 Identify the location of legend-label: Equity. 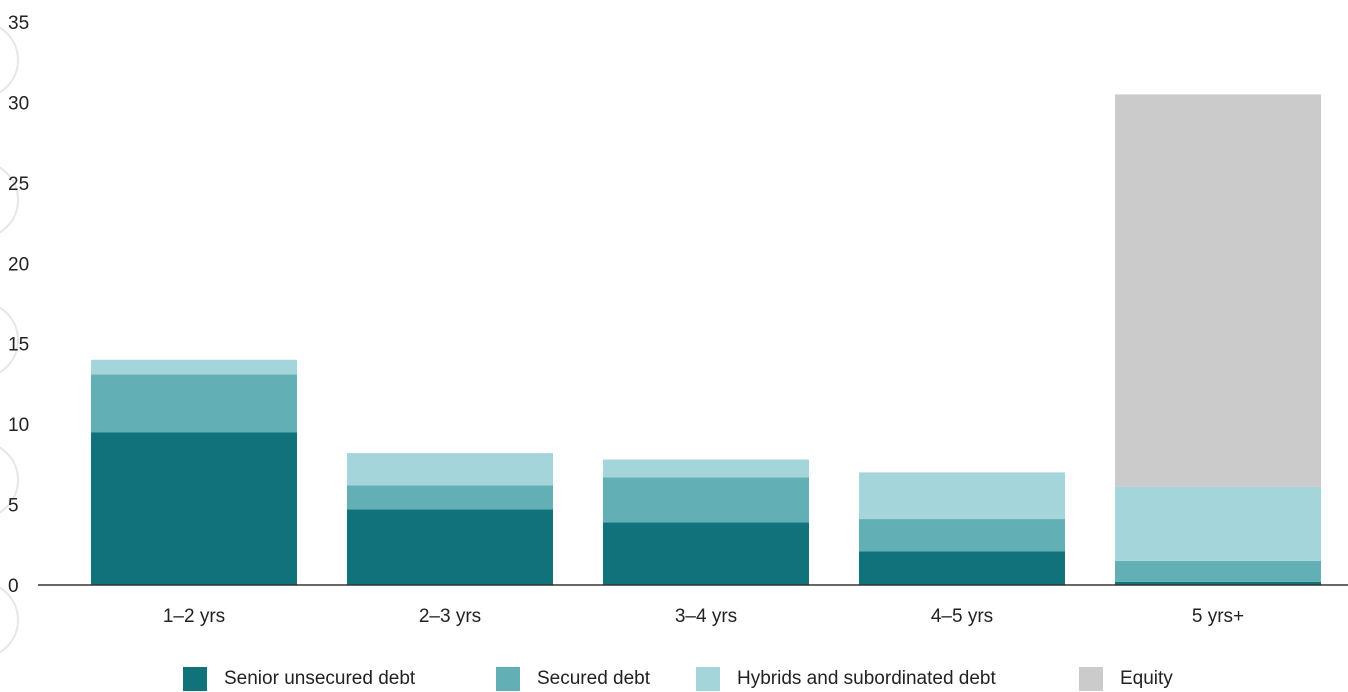
(1146, 678).